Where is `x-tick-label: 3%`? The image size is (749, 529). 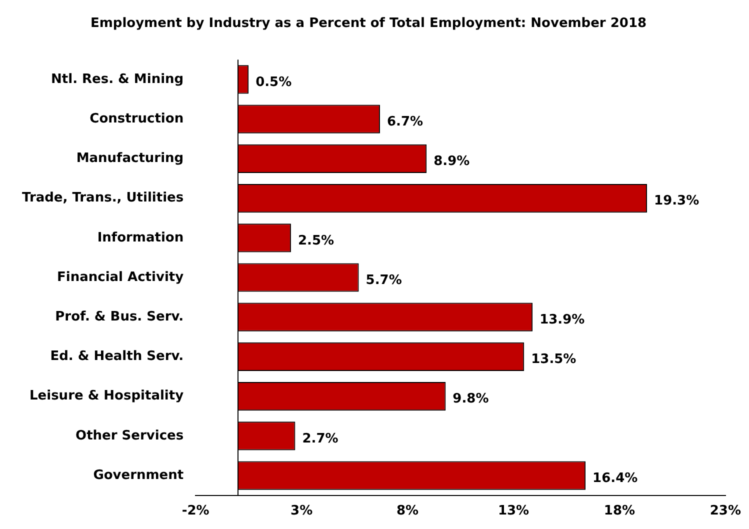
x-tick-label: 3% is located at coordinates (301, 511).